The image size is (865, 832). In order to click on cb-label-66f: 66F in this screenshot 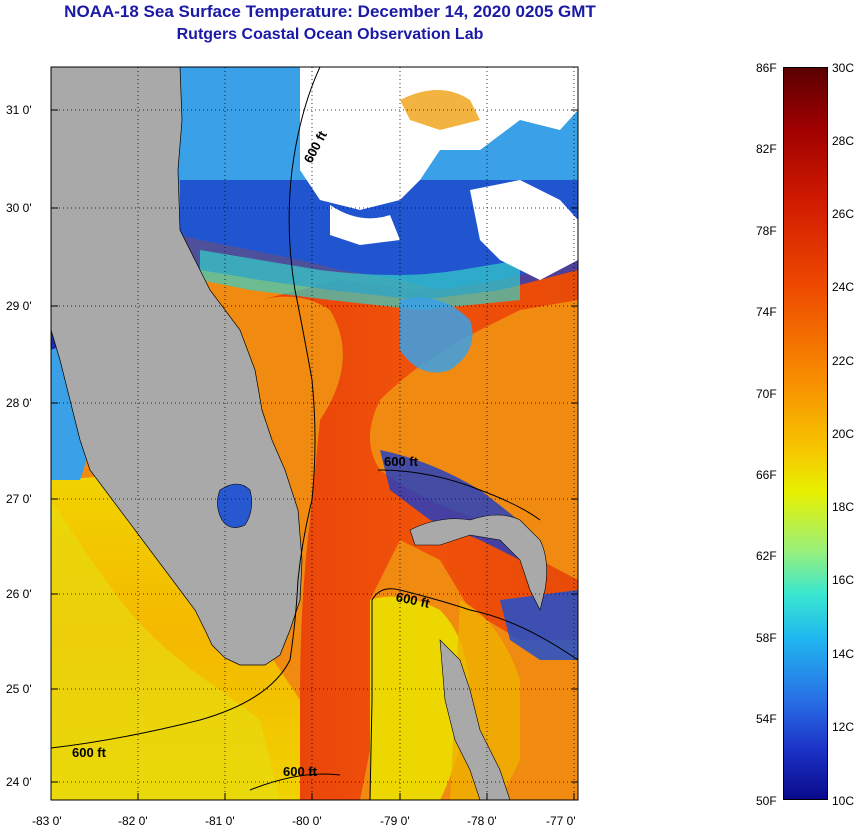, I will do `click(766, 475)`.